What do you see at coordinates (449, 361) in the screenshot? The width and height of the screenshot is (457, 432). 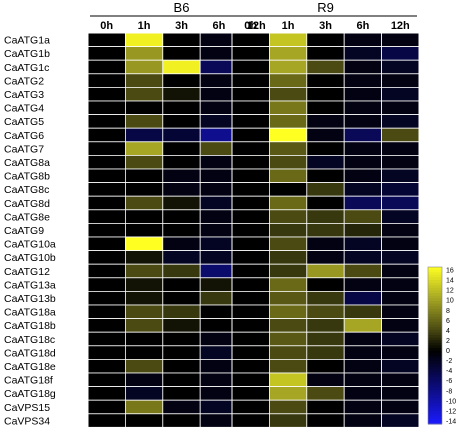 I see `colorbar-tick-label: -2` at bounding box center [449, 361].